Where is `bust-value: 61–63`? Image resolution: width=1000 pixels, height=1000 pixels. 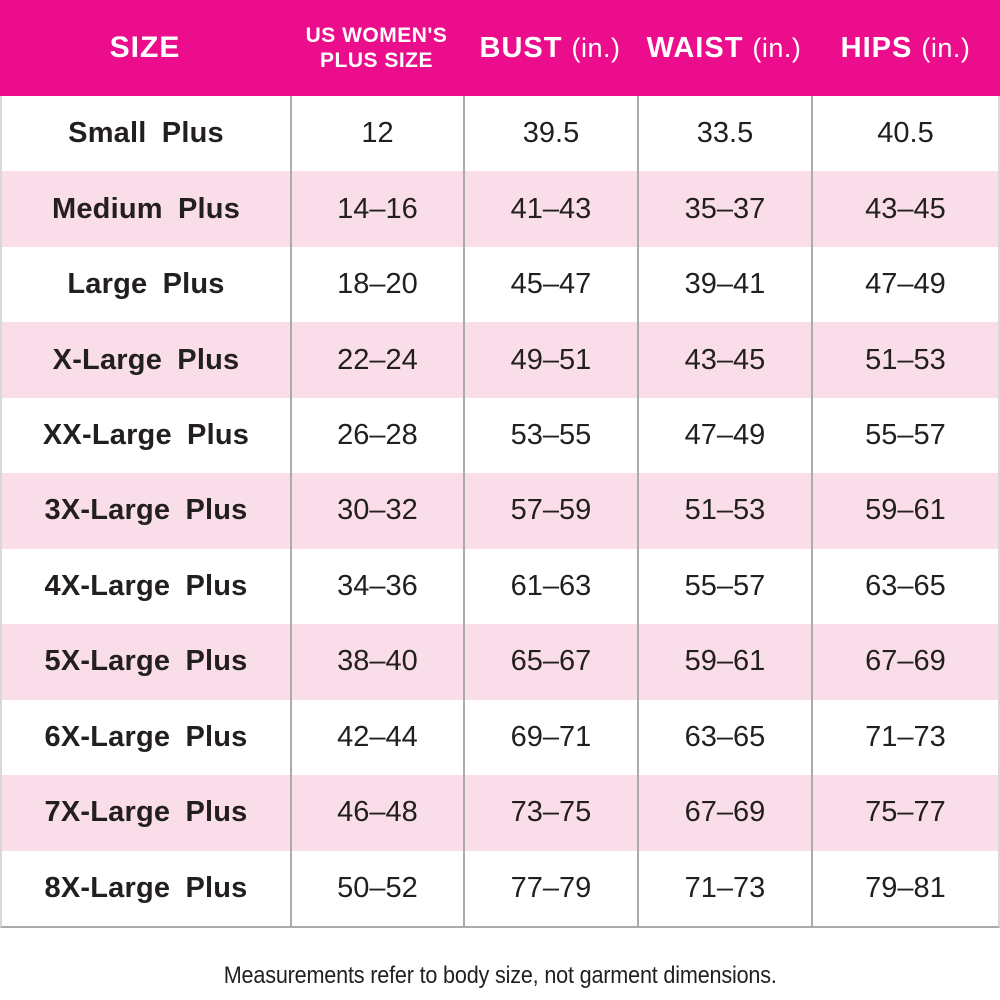
bust-value: 61–63 is located at coordinates (550, 586).